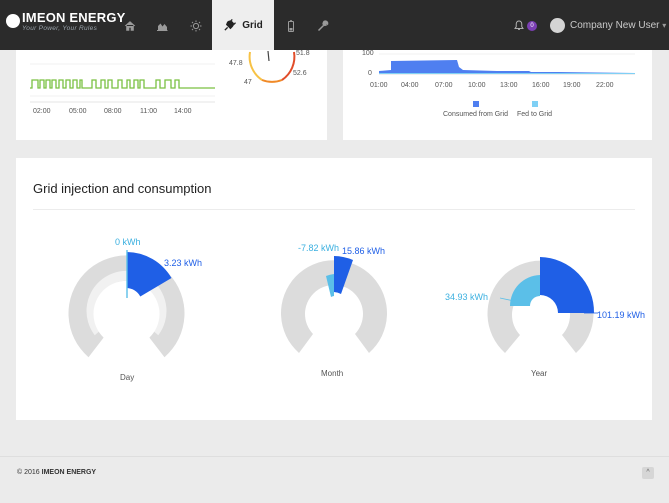 This screenshot has width=669, height=503. Describe the element at coordinates (13, 21) in the screenshot. I see `logo-mark` at that location.